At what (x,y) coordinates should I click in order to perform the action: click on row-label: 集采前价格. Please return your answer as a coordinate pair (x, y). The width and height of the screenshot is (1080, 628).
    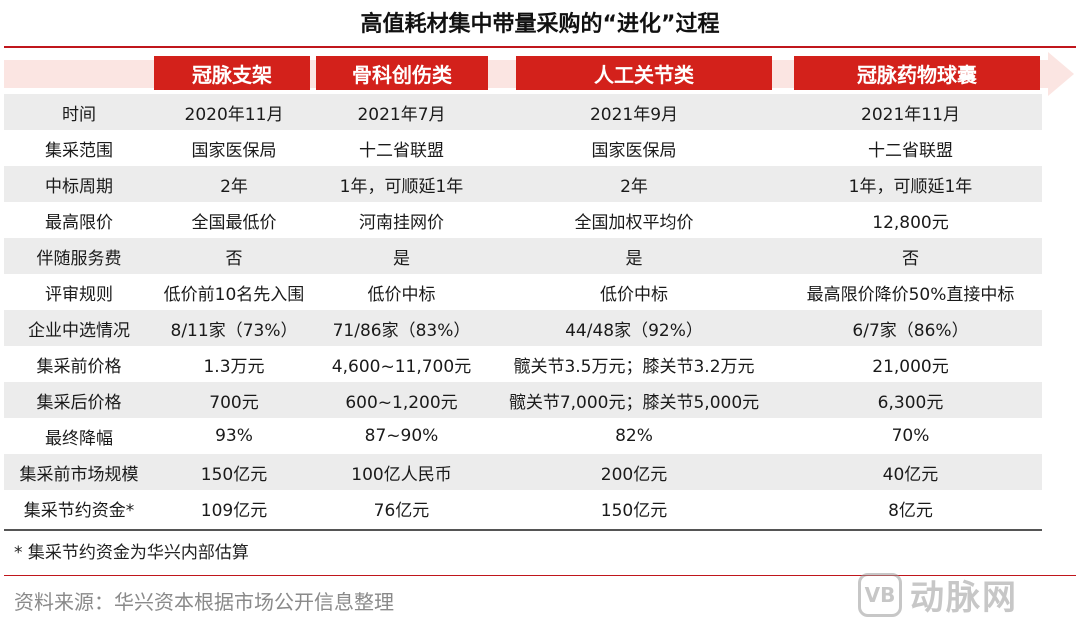
    Looking at the image, I should click on (79, 366).